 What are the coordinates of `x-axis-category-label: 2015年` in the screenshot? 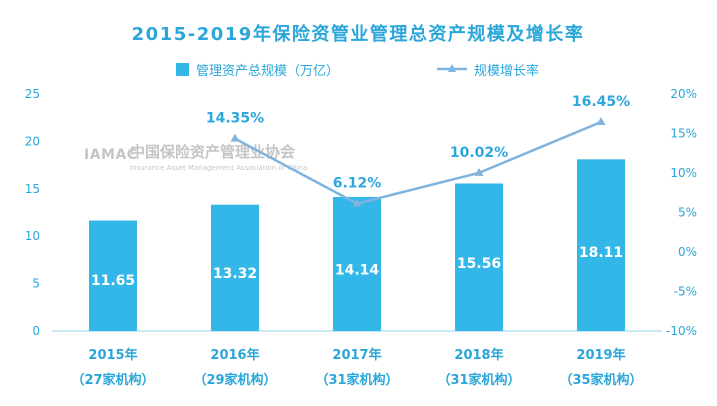 It's located at (112, 355).